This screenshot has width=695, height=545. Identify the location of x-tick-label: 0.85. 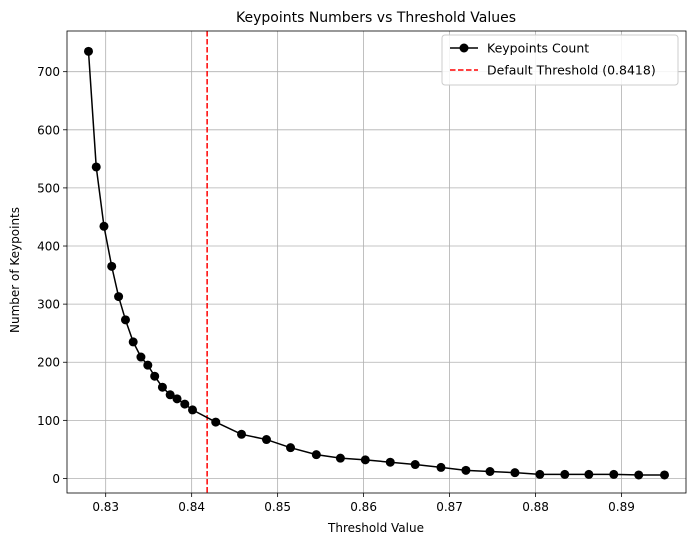
(277, 507).